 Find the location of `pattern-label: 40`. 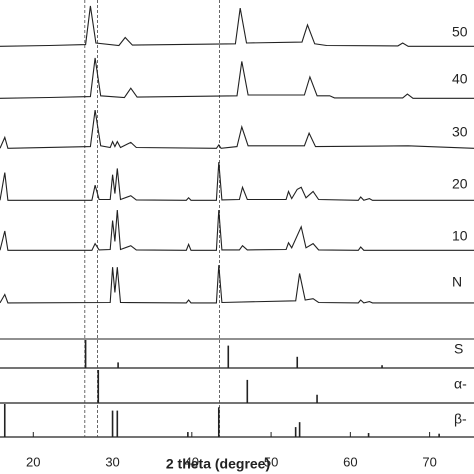

pattern-label: 40 is located at coordinates (460, 79).